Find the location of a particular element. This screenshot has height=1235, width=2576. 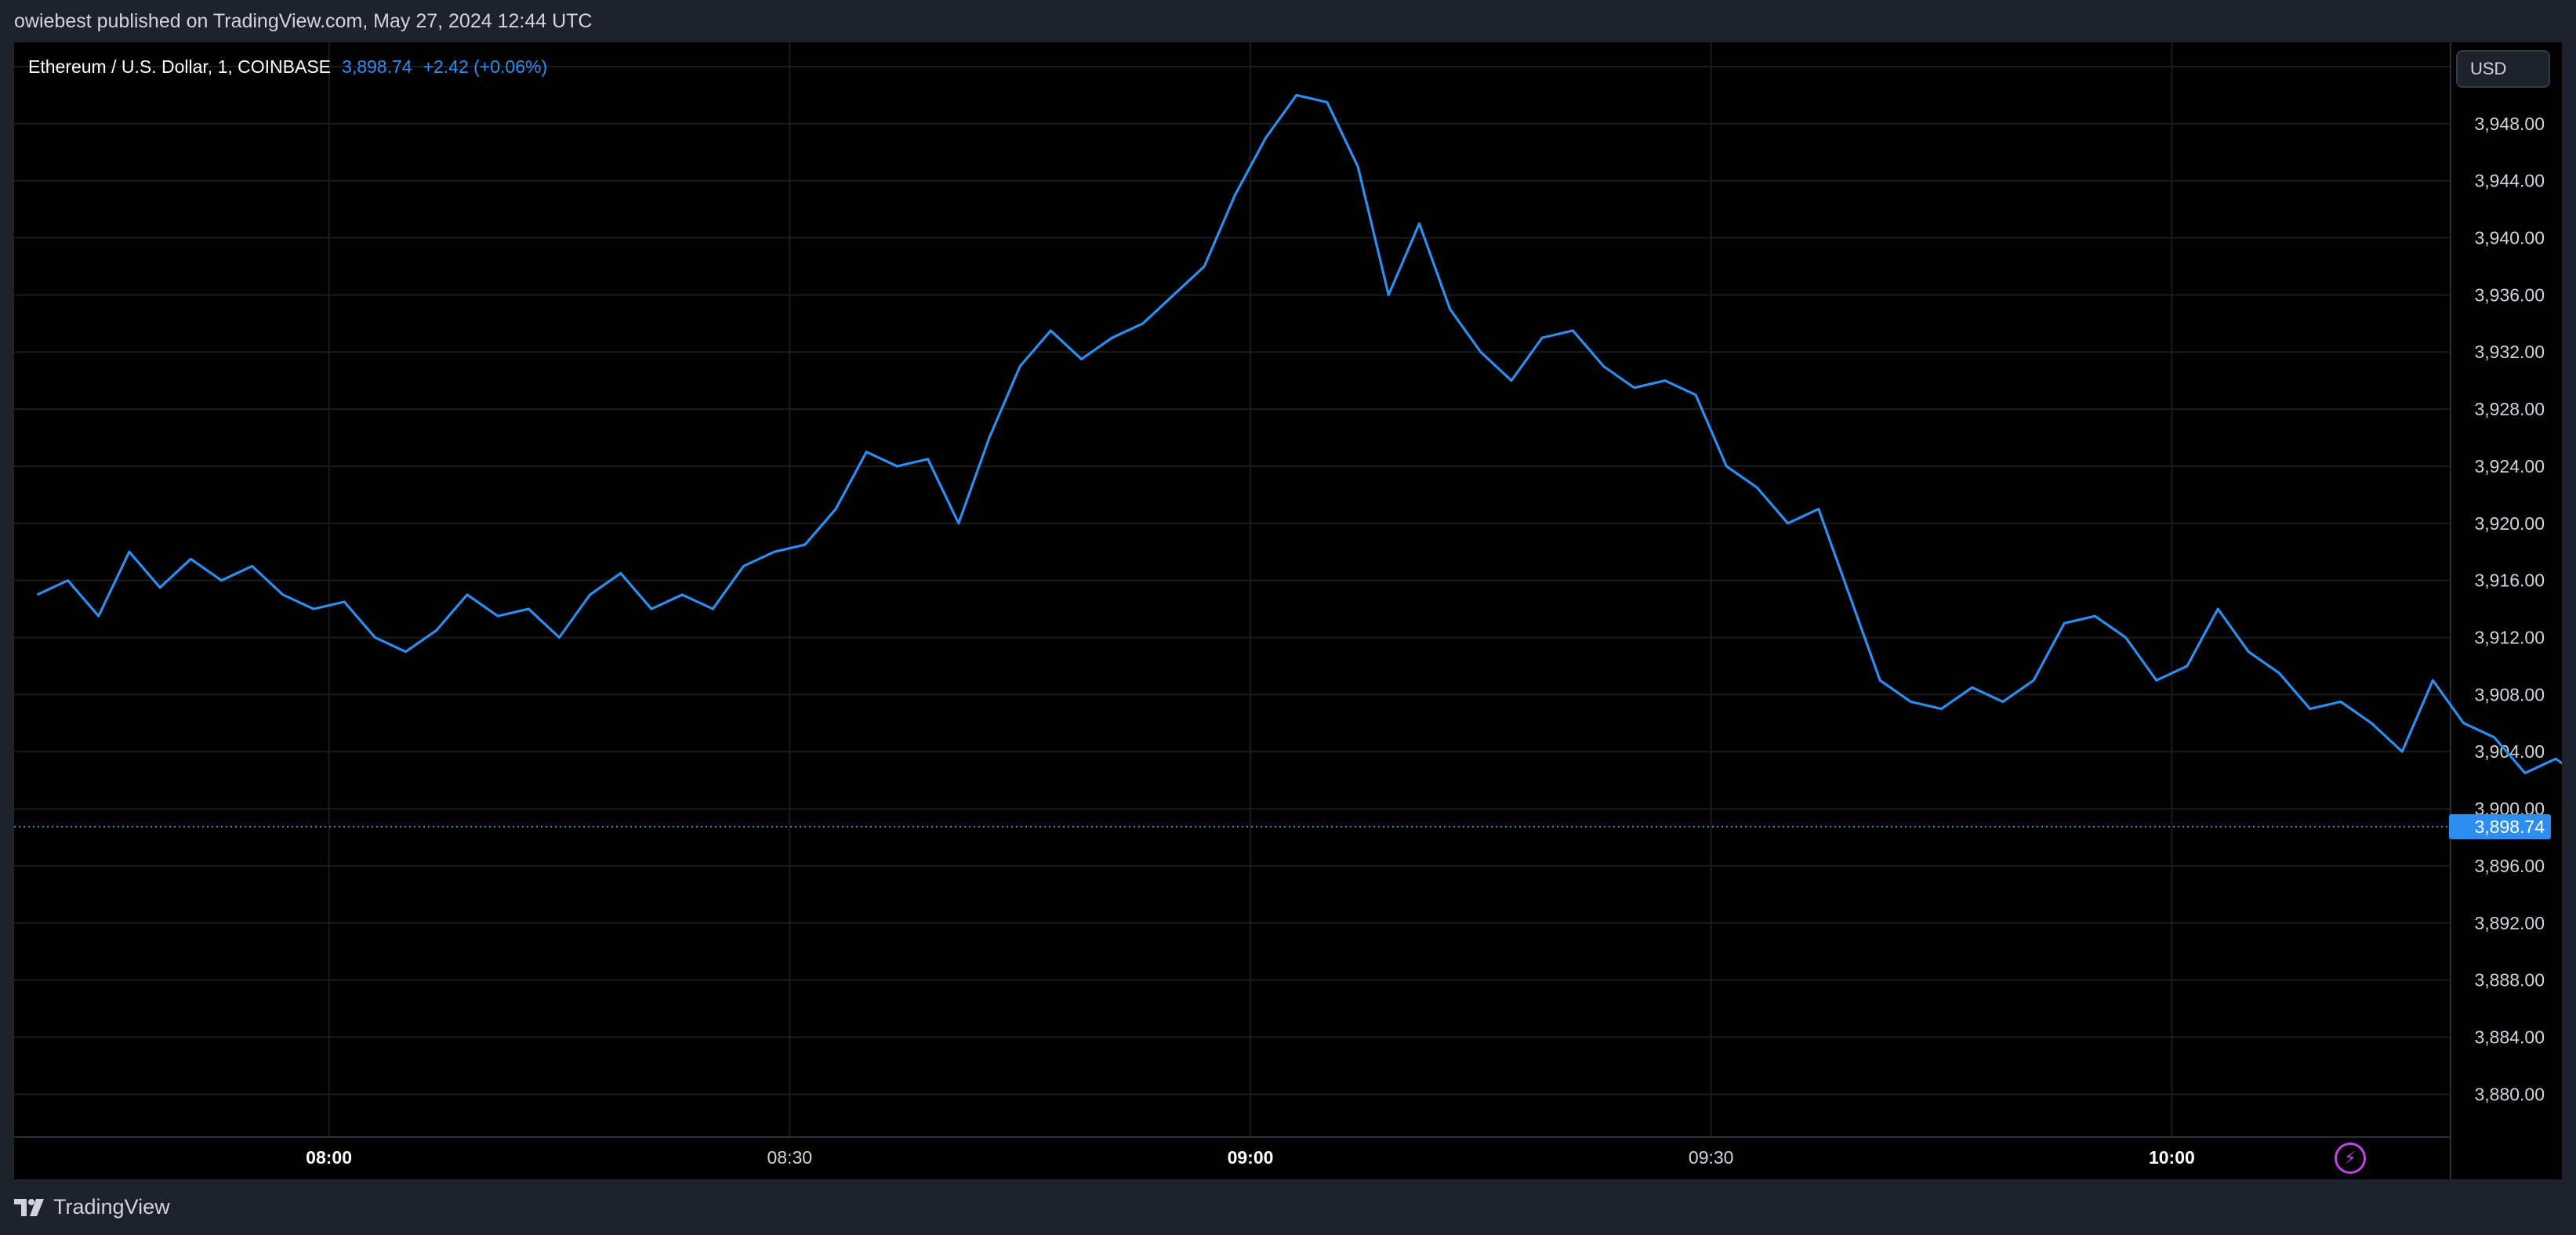

y-tick-label: 3,948.00 is located at coordinates (2509, 124).